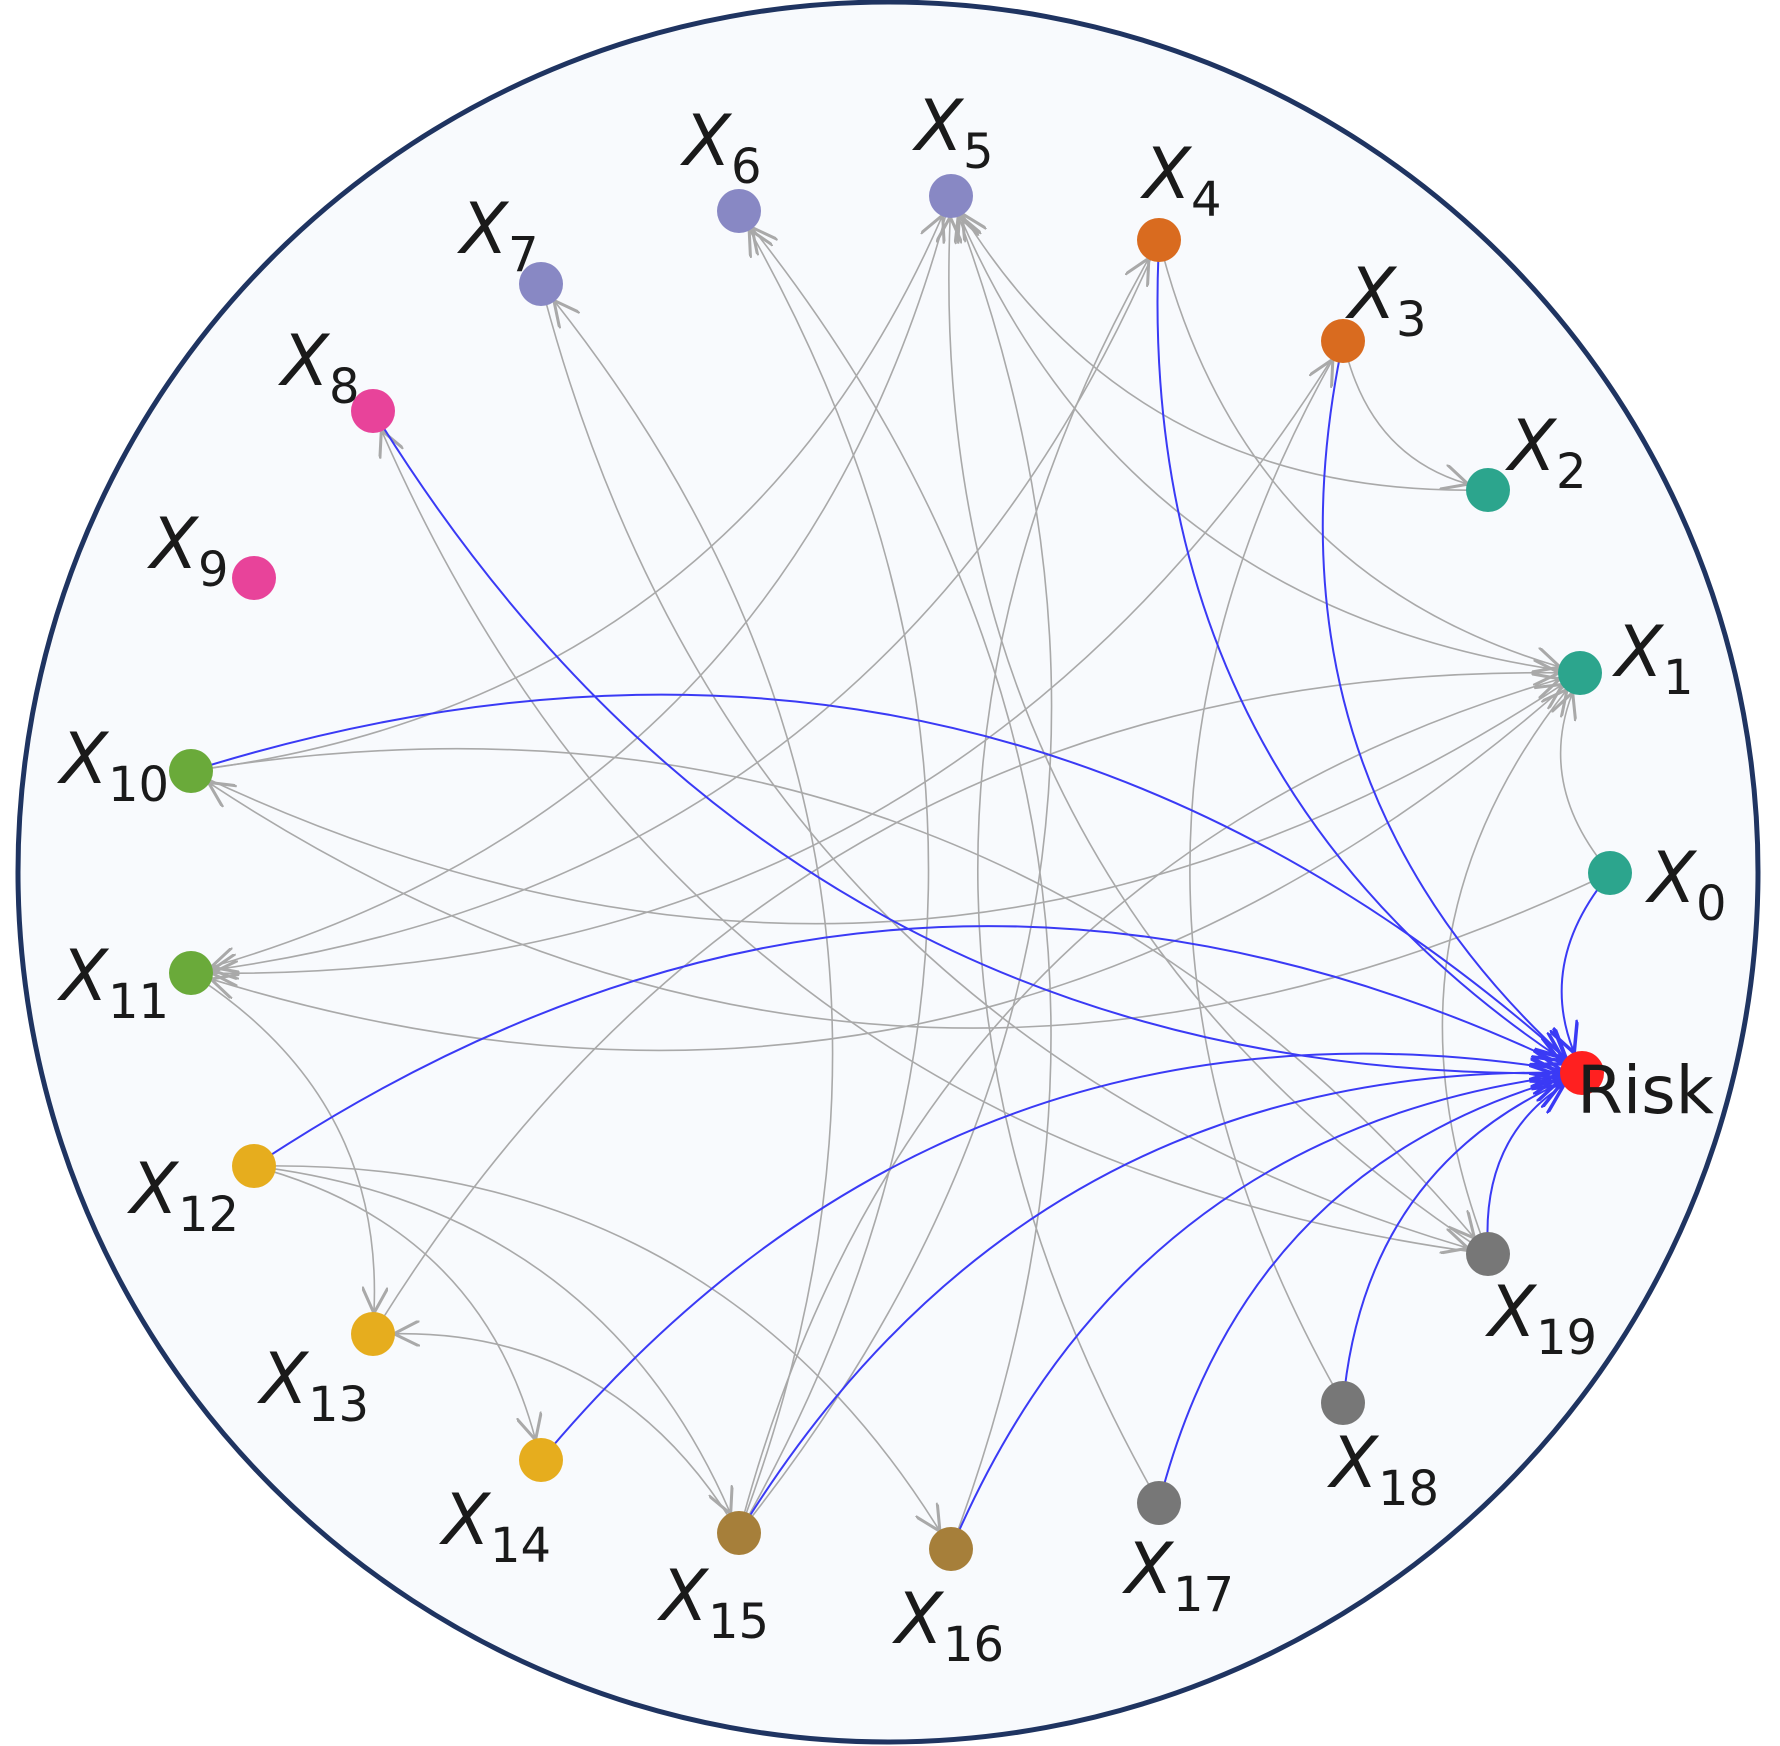 The width and height of the screenshot is (1780, 1746). Describe the element at coordinates (837, 876) in the screenshot. I see `edge-x15-to-x6` at that location.